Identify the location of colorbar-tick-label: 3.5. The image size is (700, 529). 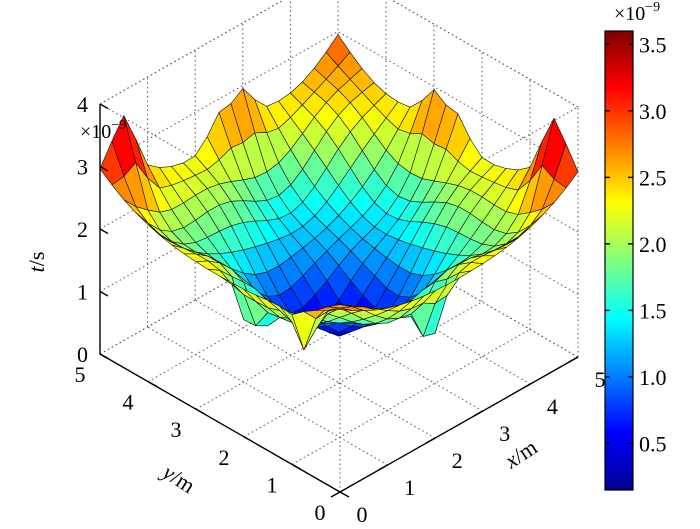
(653, 44).